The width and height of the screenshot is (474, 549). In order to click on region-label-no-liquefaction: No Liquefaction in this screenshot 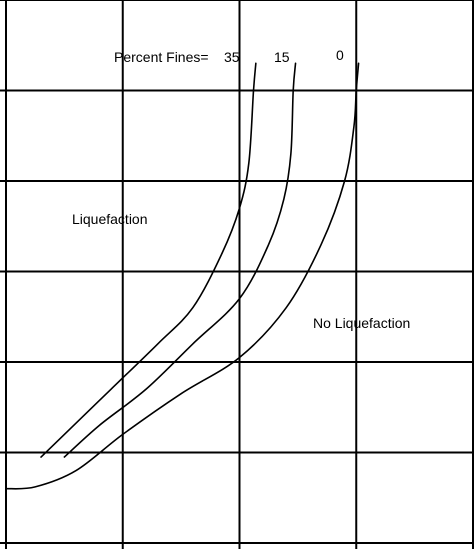, I will do `click(361, 323)`.